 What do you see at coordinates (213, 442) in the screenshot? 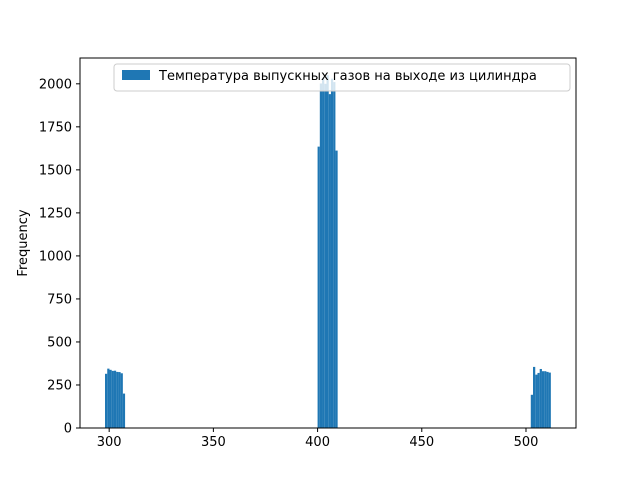
I see `x-tick-label: 350` at bounding box center [213, 442].